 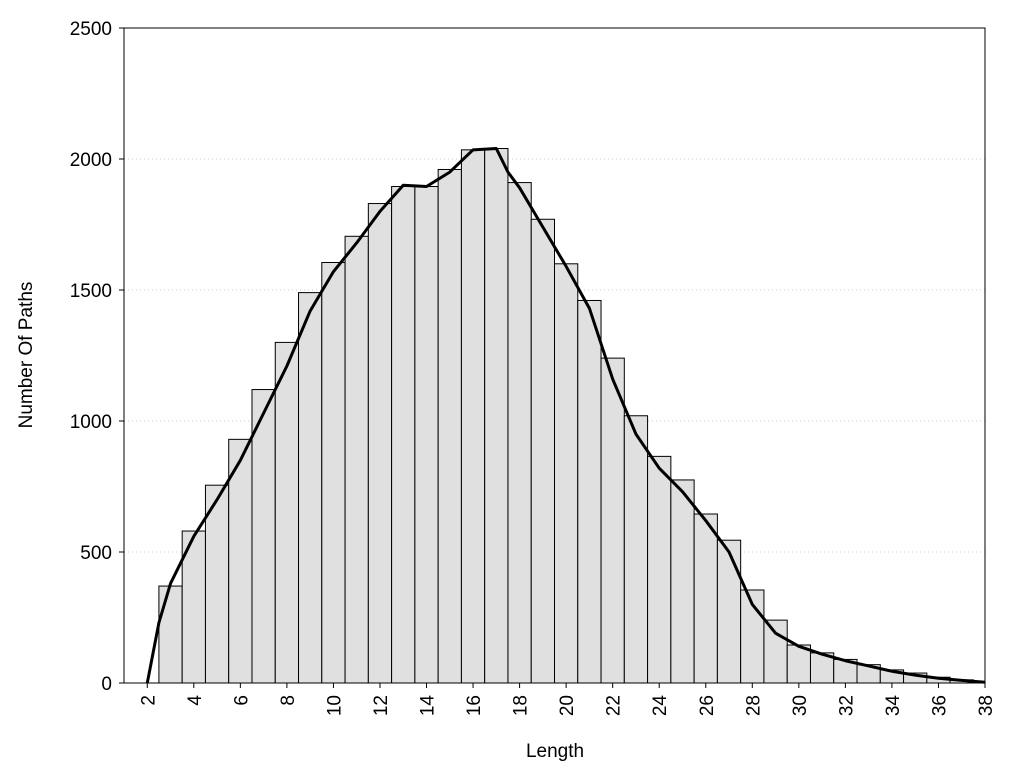 What do you see at coordinates (614, 705) in the screenshot?
I see `x-tick-label: 22` at bounding box center [614, 705].